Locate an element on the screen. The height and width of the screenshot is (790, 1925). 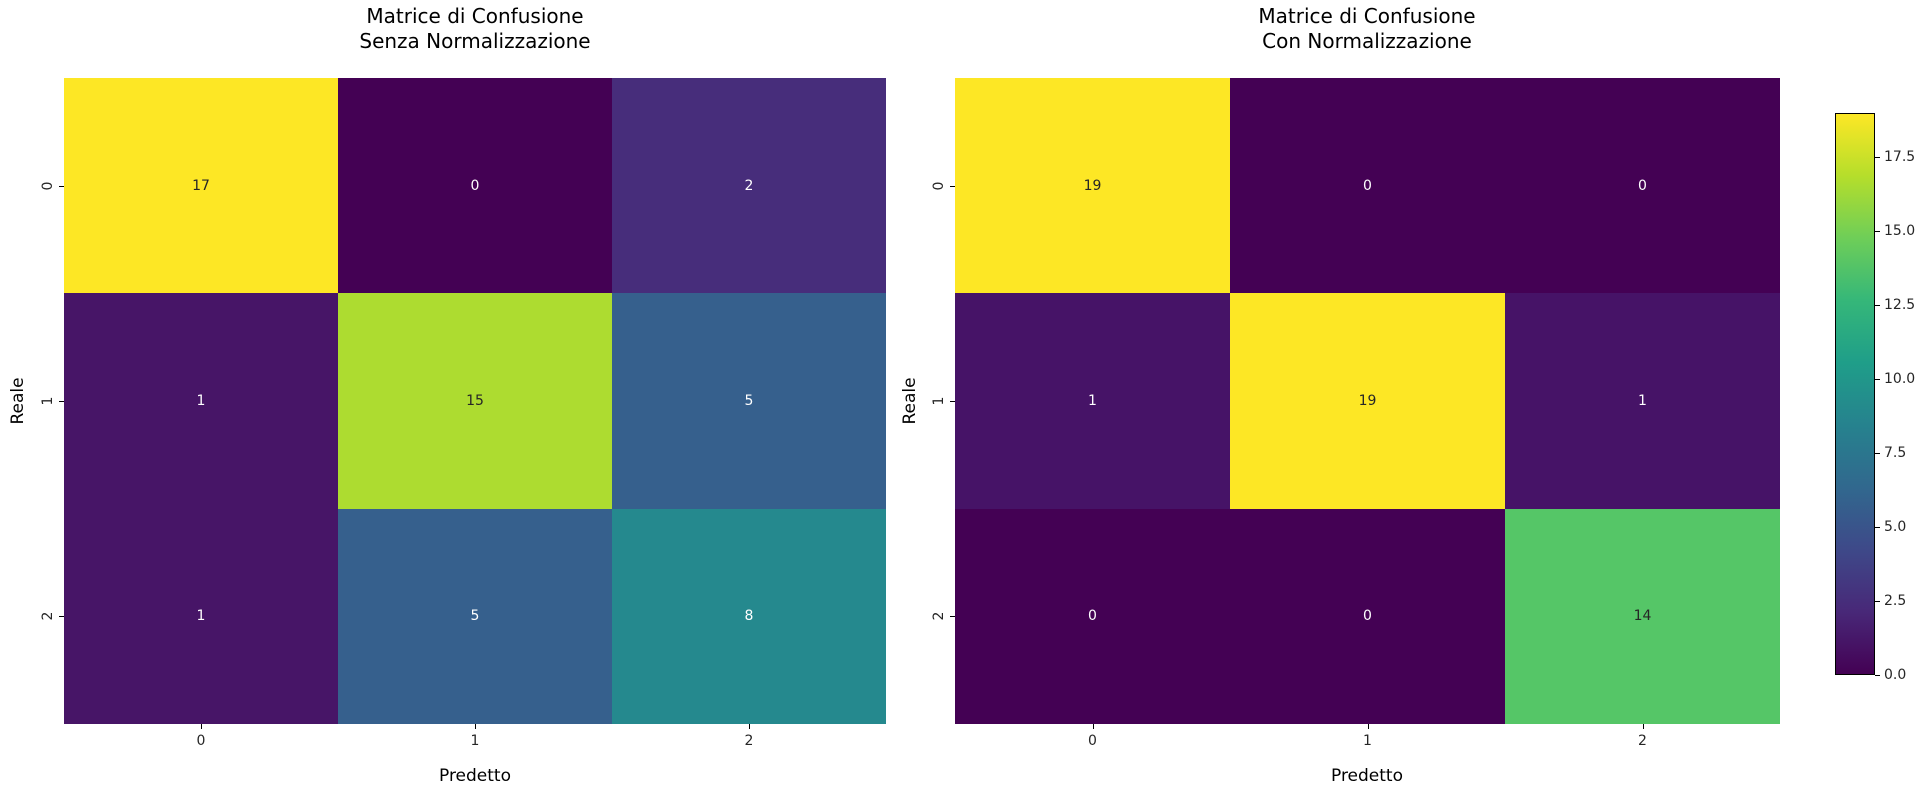
colorbar-tick-label: 0.0 is located at coordinates (1895, 675).